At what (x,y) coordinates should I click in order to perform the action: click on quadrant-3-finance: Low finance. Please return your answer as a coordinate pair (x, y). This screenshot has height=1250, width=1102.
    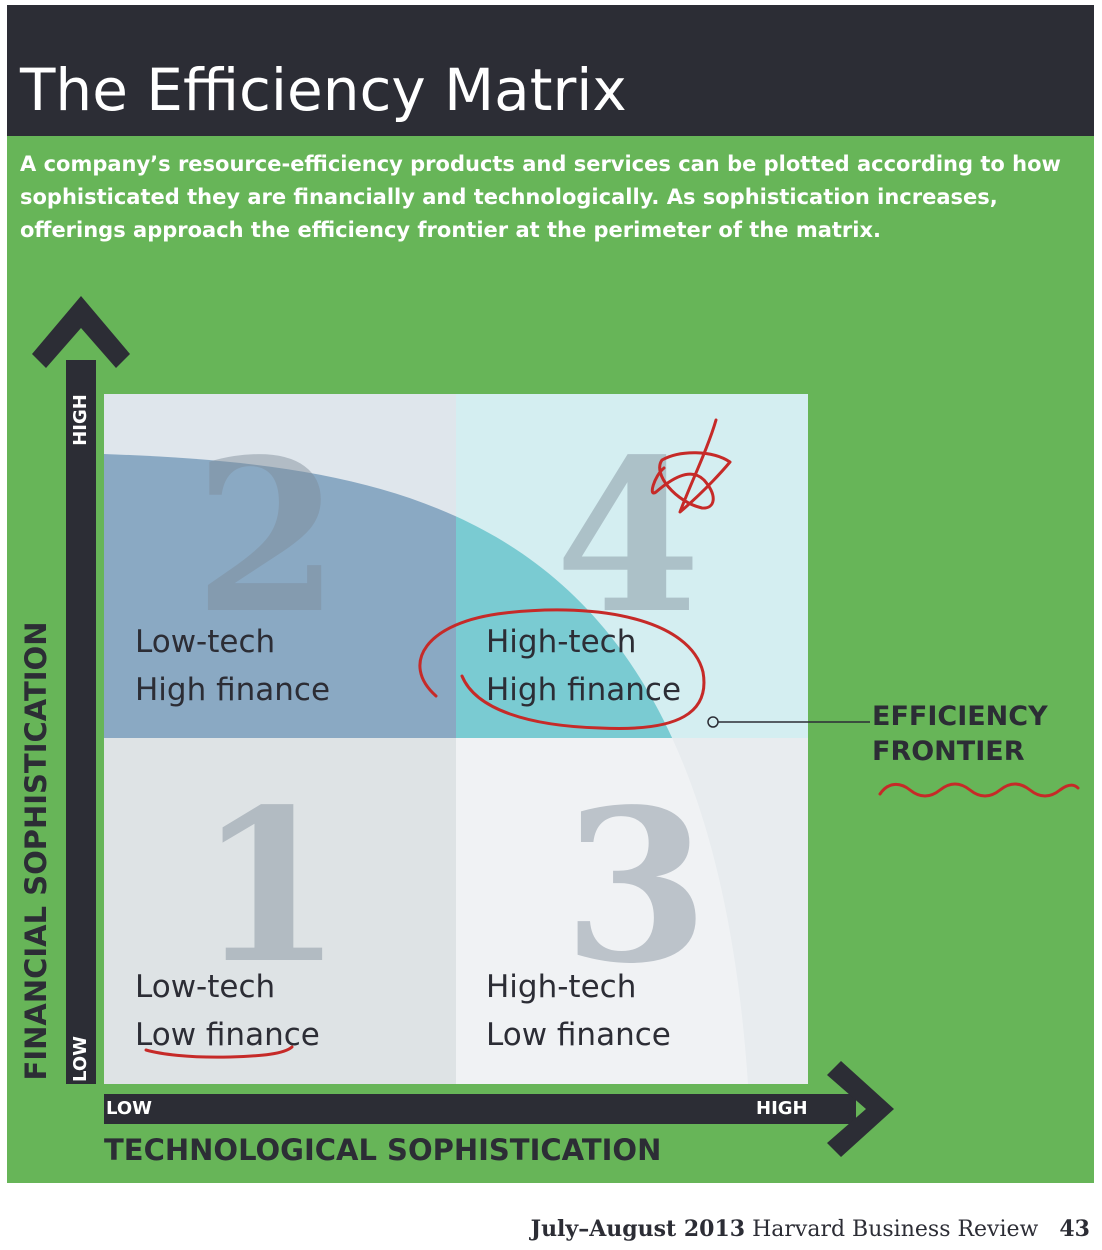
    Looking at the image, I should click on (578, 1035).